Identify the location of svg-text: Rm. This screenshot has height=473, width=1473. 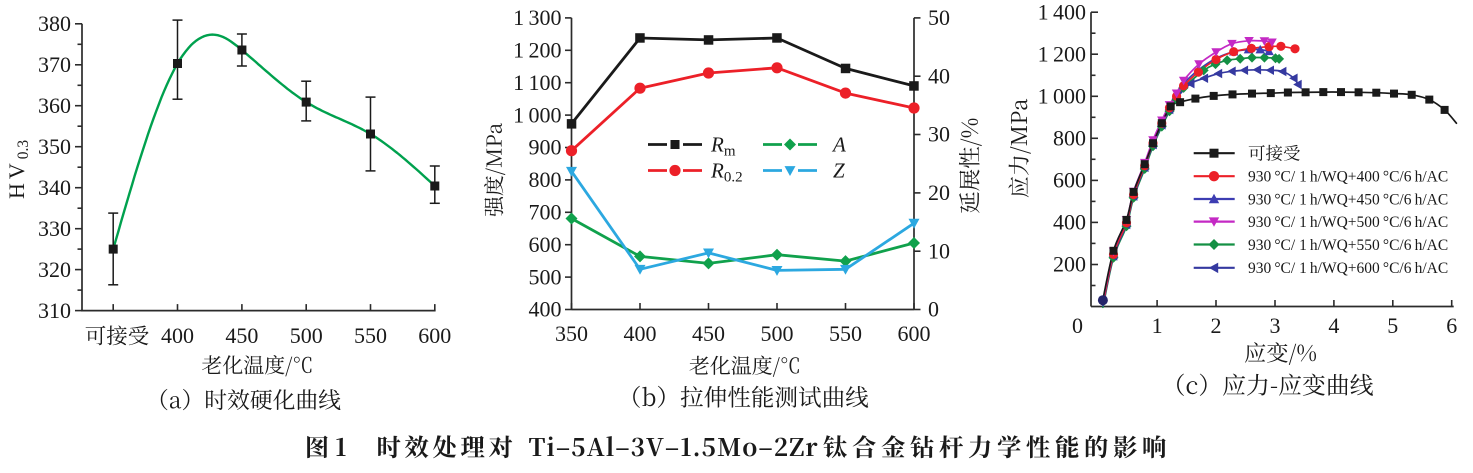
(723, 146).